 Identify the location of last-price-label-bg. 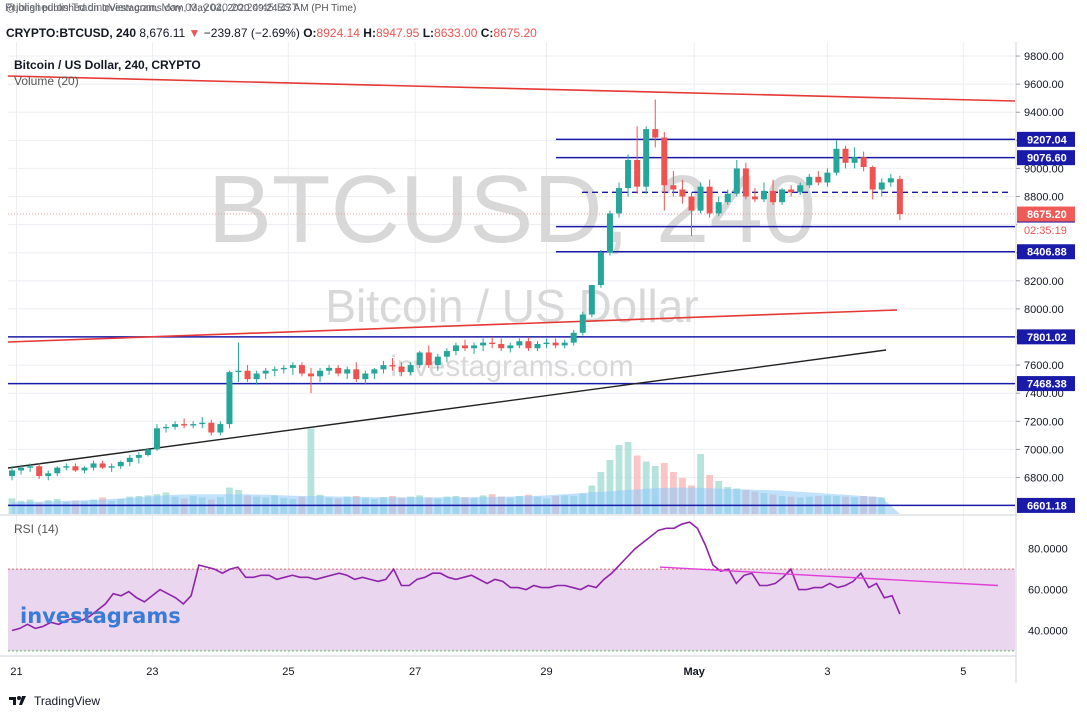
(1046, 214).